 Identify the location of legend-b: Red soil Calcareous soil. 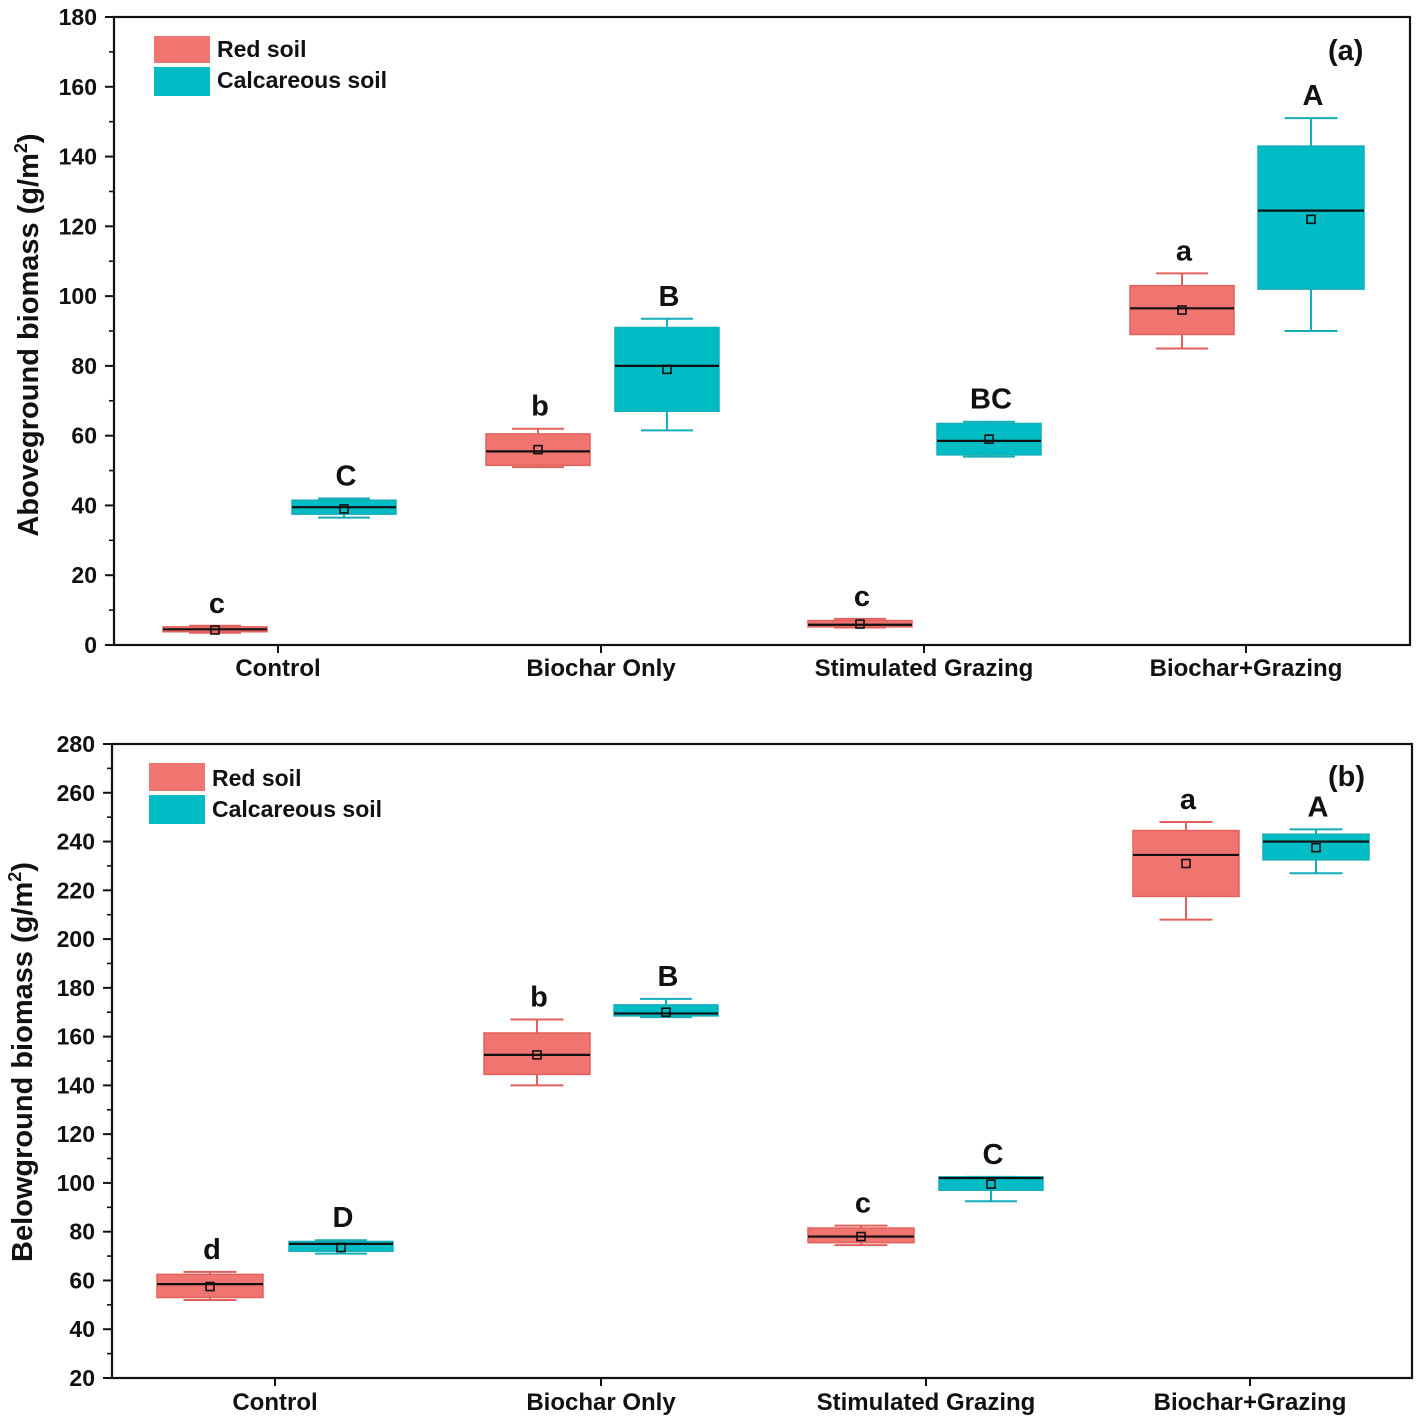
(265, 793).